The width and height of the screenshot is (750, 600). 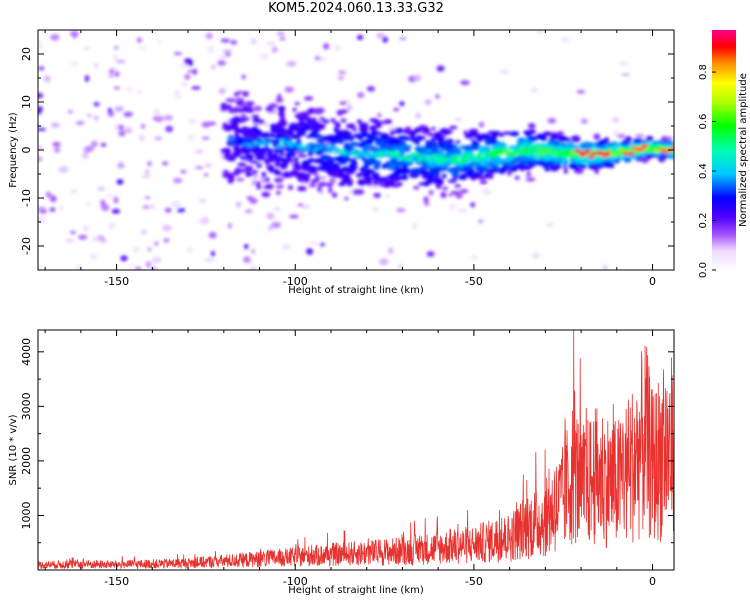 What do you see at coordinates (356, 290) in the screenshot?
I see `spectrogram-x-label: Height of straight line (km)` at bounding box center [356, 290].